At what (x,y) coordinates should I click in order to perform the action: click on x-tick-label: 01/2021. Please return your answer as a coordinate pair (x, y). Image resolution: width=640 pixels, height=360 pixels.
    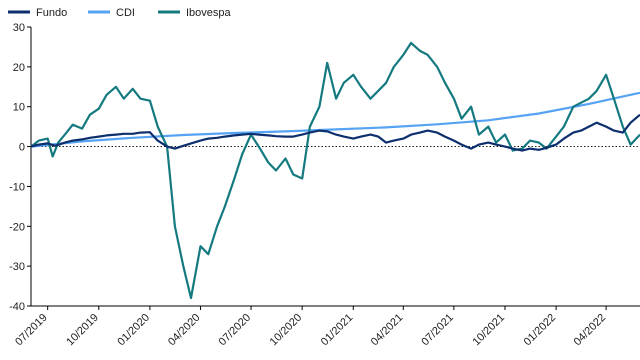
    Looking at the image, I should click on (337, 330).